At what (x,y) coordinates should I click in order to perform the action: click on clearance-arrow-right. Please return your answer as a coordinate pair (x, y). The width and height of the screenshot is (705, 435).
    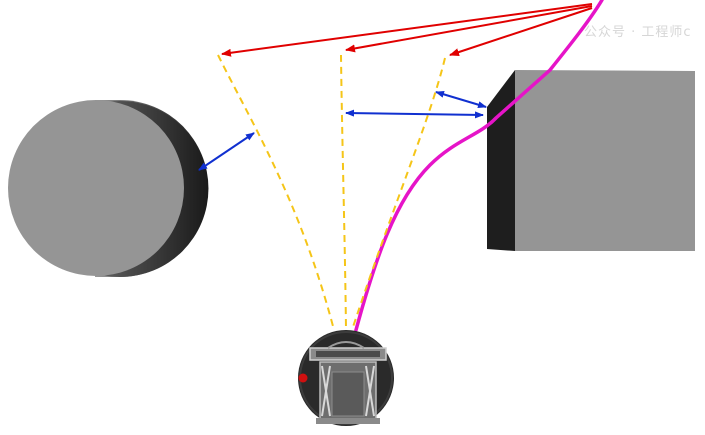
    Looking at the image, I should click on (461, 99).